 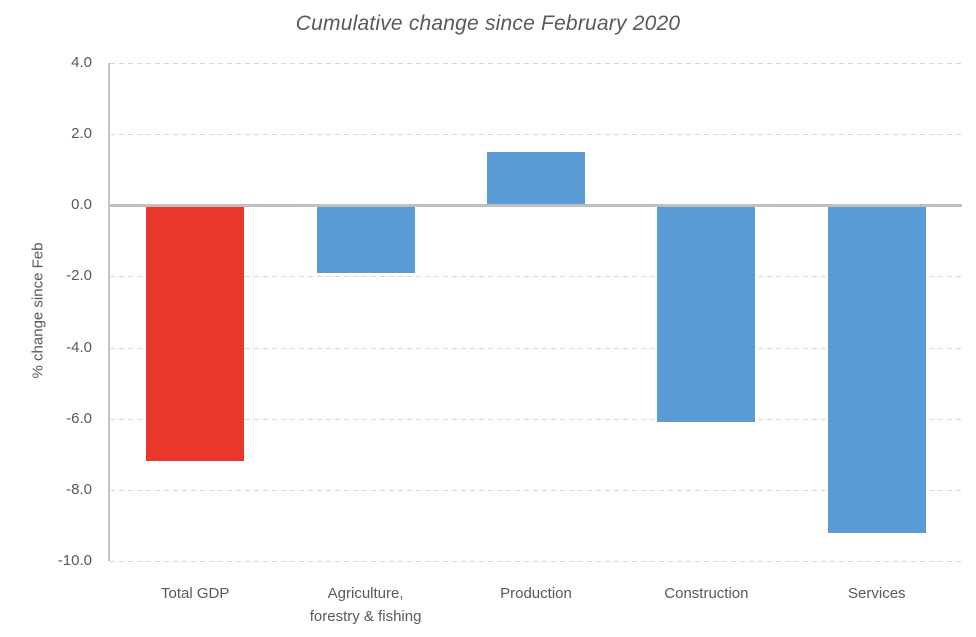 I want to click on bar-total-gdp, so click(x=195, y=333).